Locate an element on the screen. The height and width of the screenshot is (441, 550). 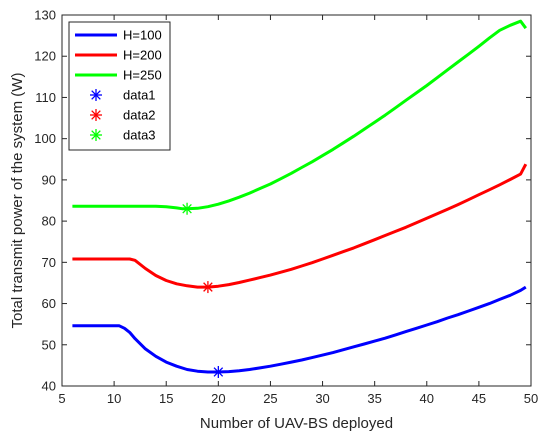
y-tick-label: 70 is located at coordinates (49, 262).